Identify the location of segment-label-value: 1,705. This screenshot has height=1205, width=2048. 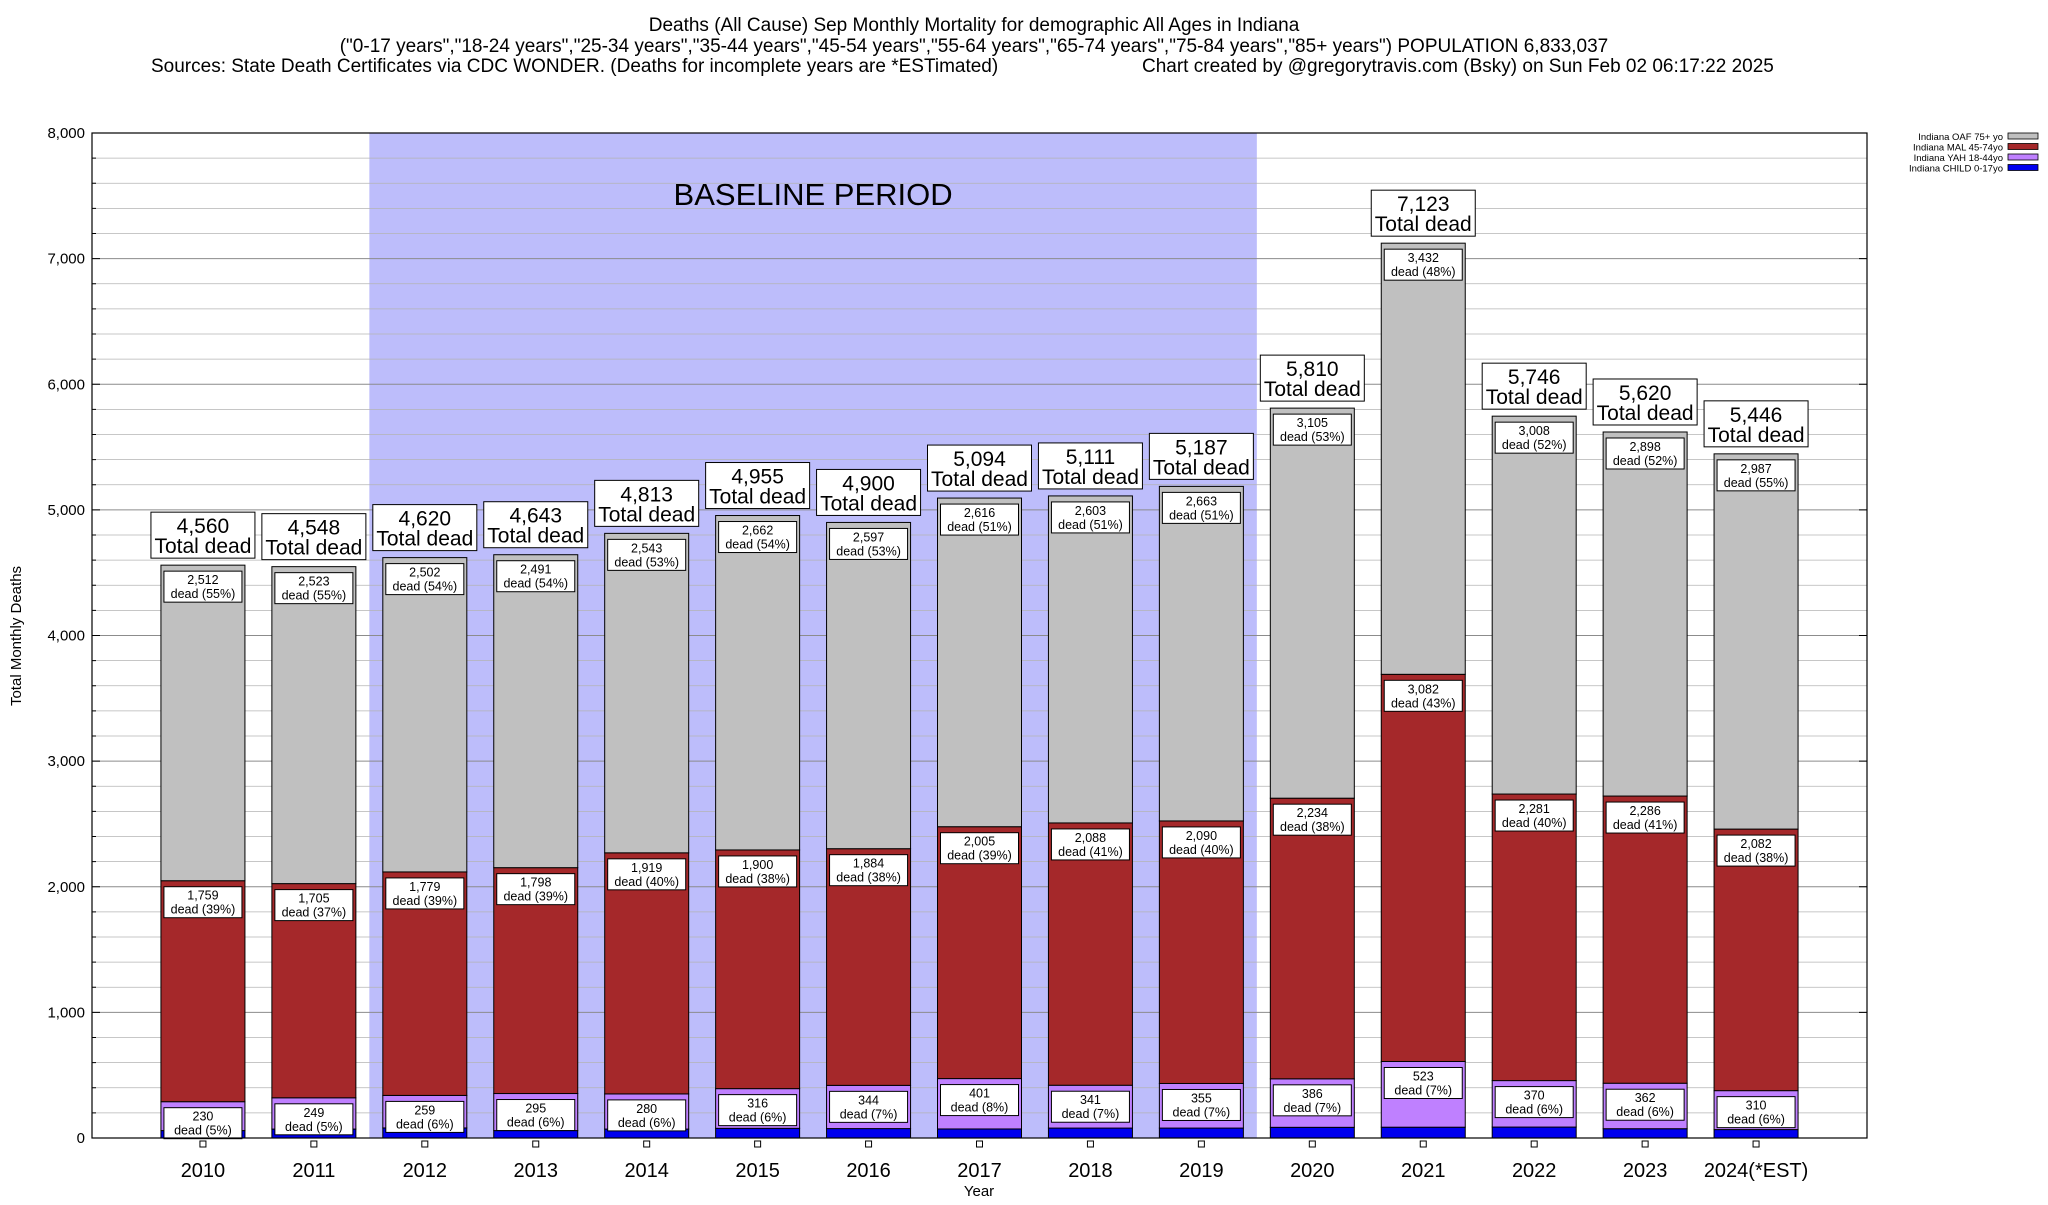
(313, 899).